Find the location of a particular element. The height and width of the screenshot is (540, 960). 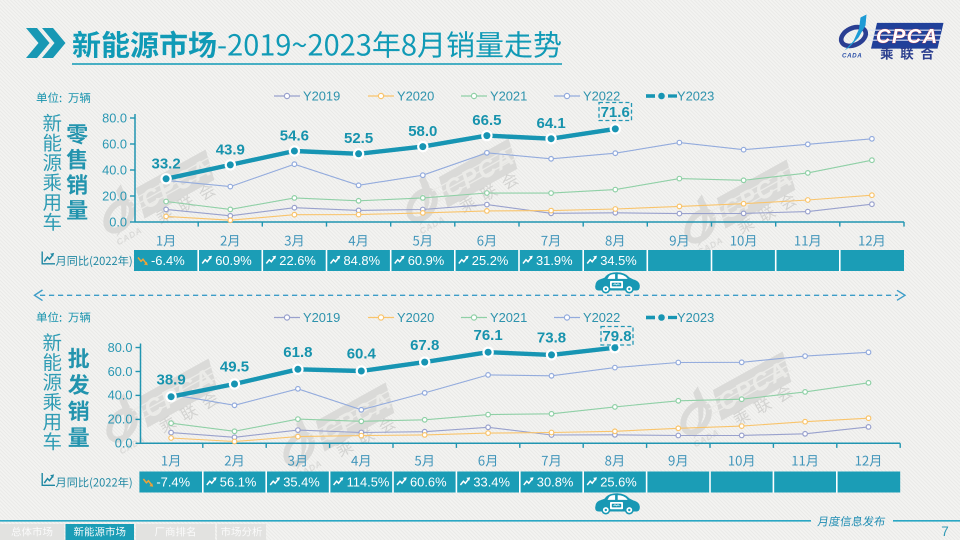

svg-text: 60.4 is located at coordinates (362, 354).